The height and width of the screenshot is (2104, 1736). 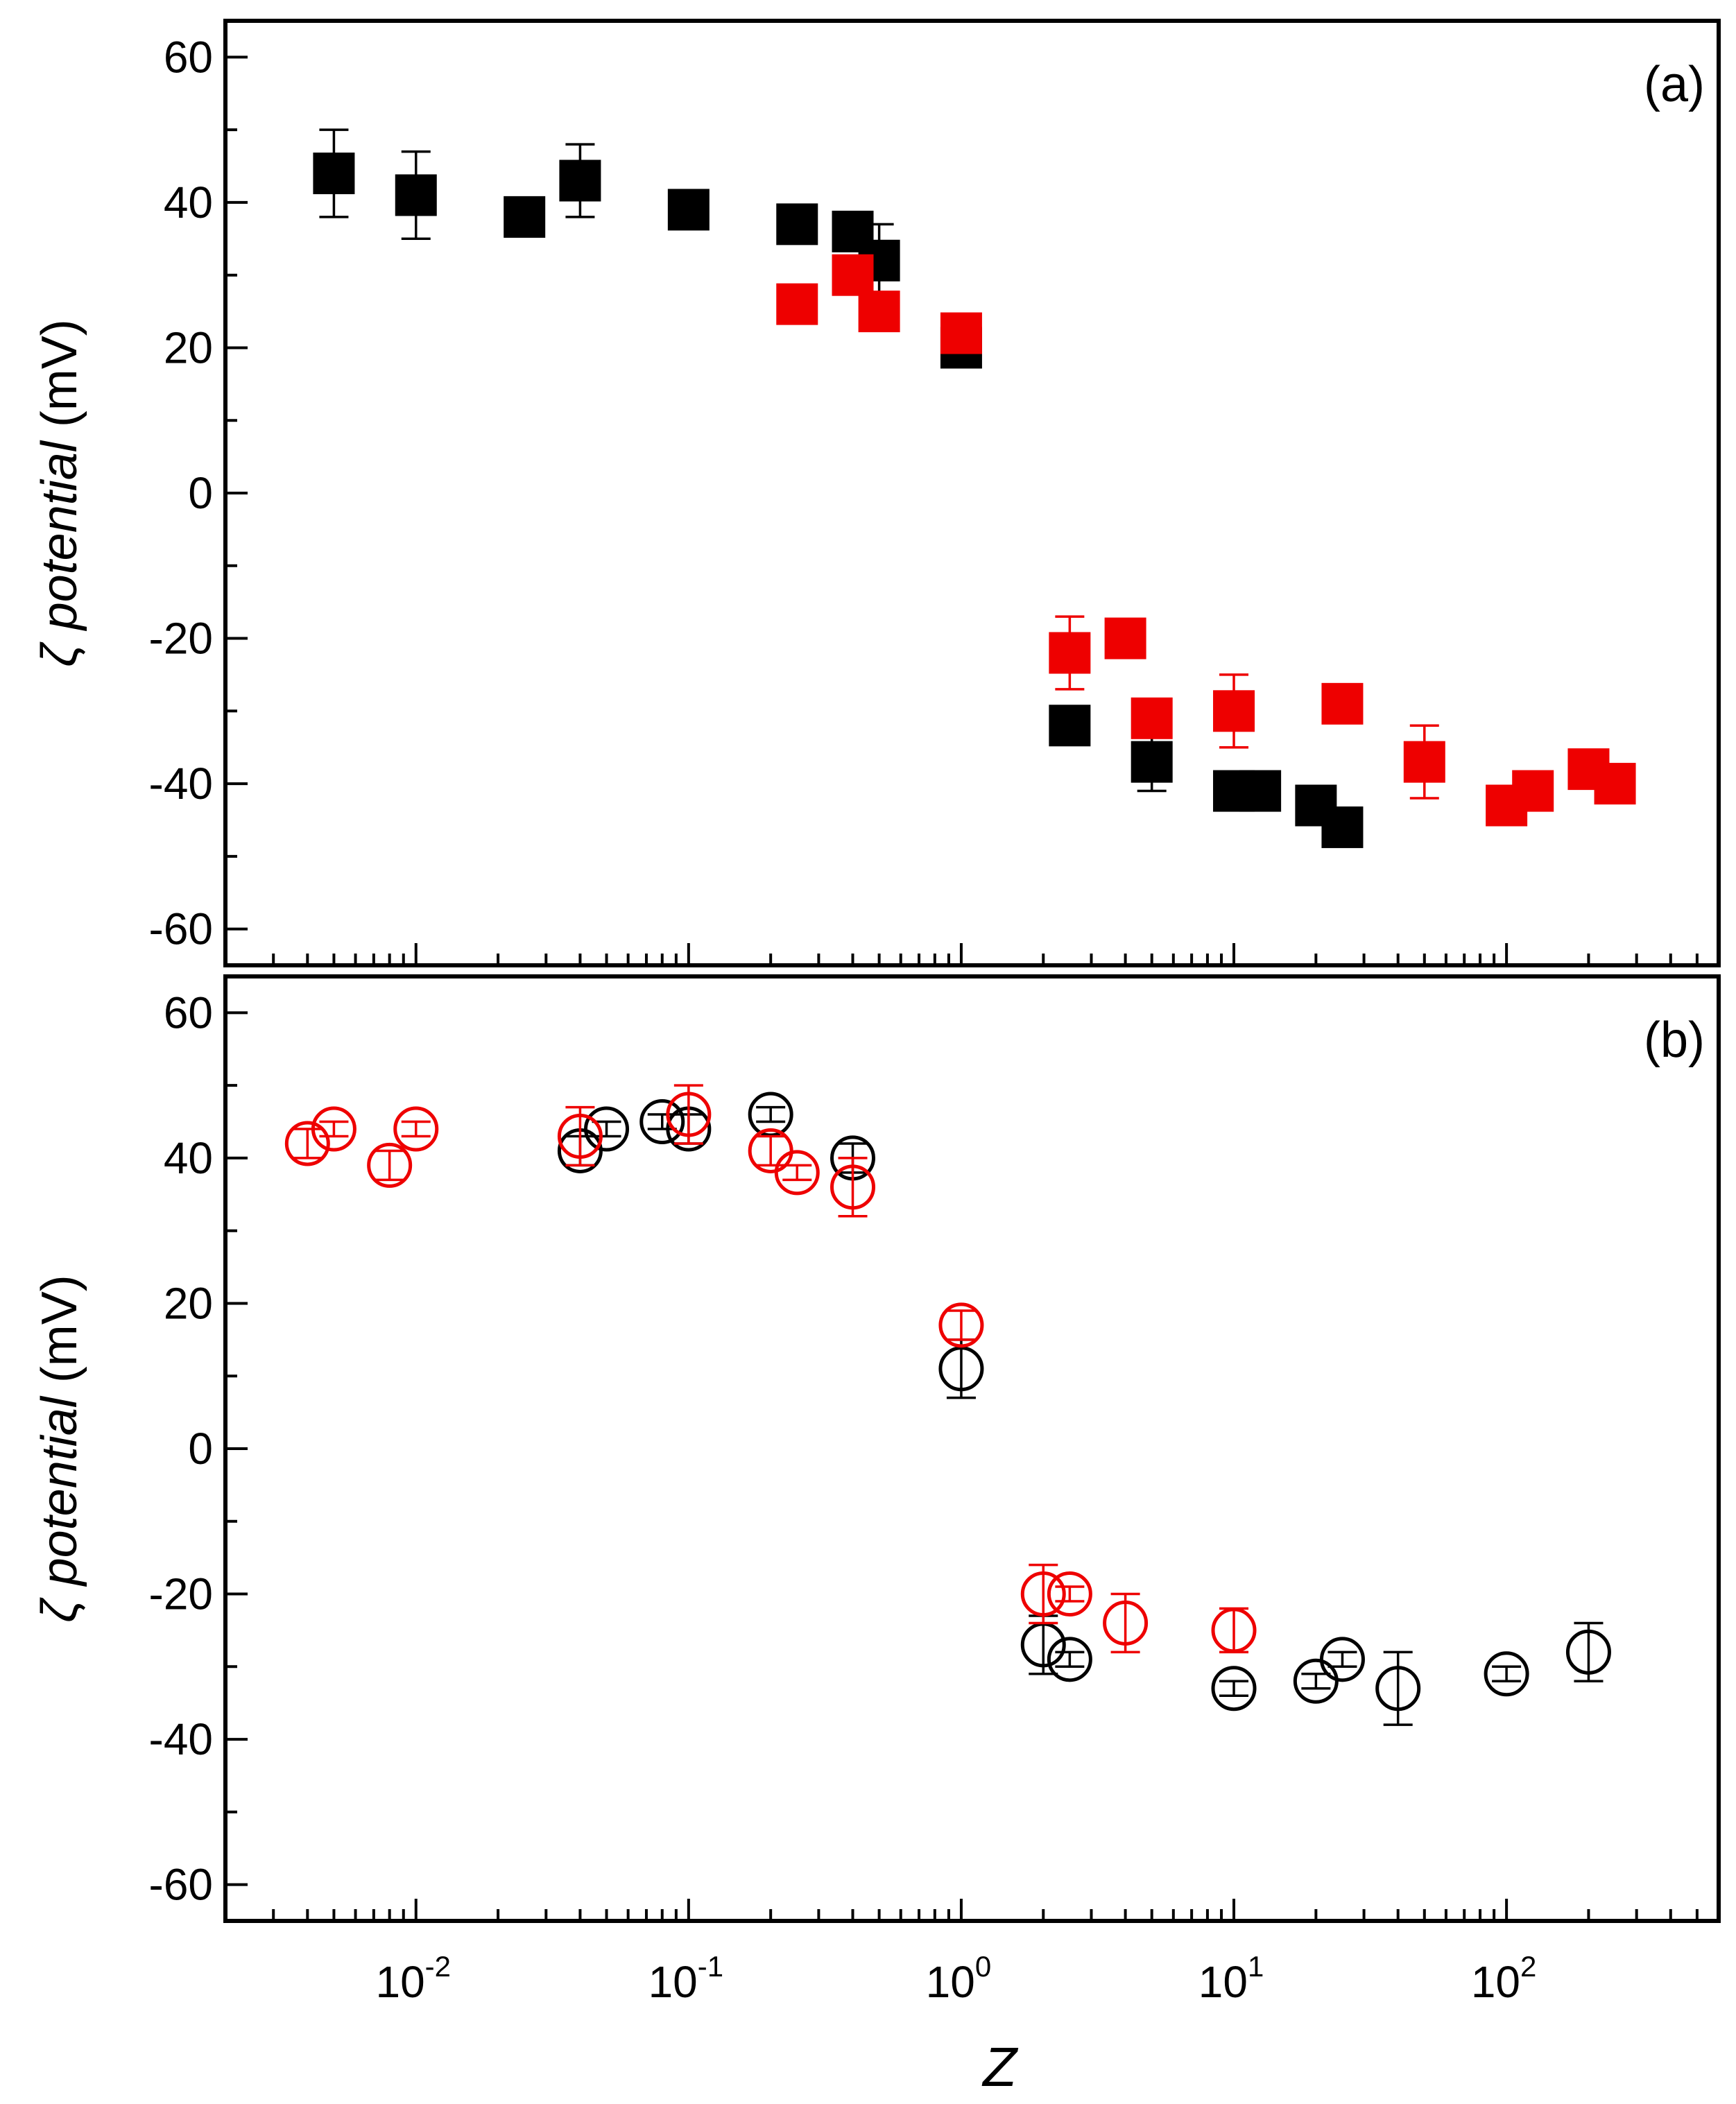 I want to click on y-tick-label: -20, so click(x=182, y=639).